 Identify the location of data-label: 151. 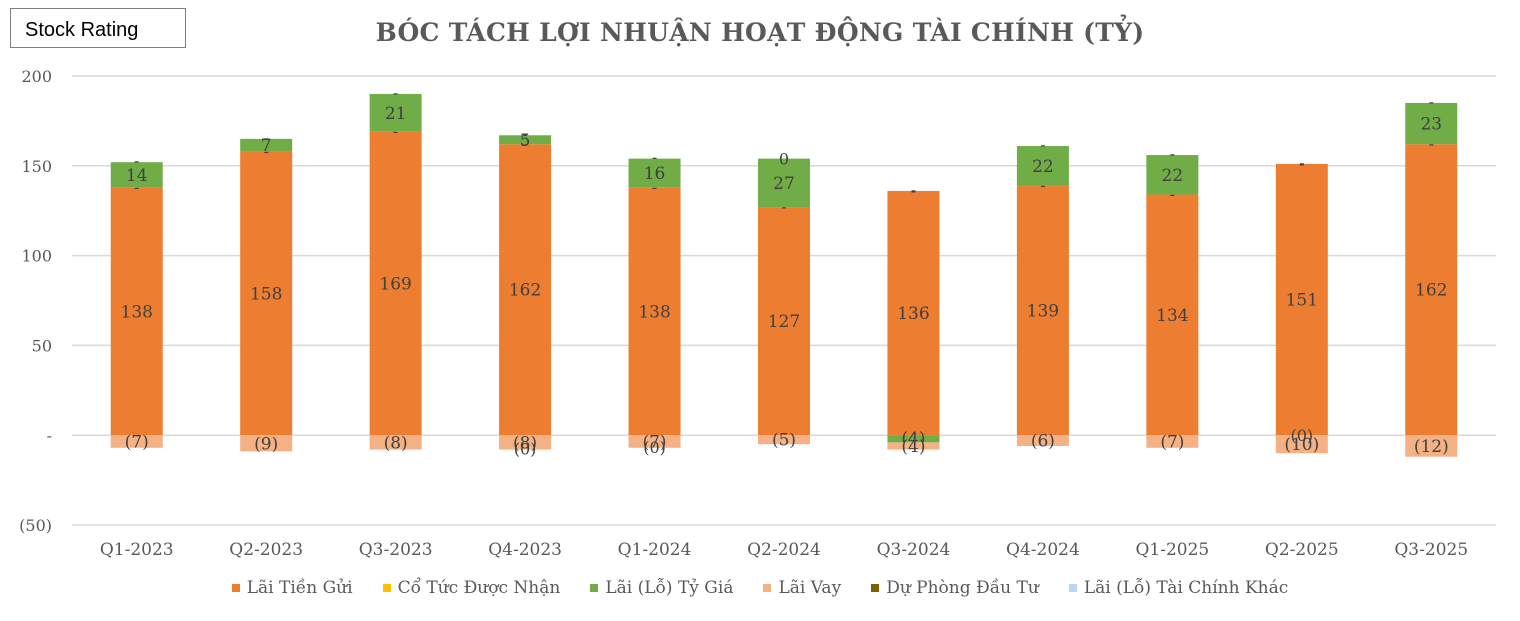
(1302, 301).